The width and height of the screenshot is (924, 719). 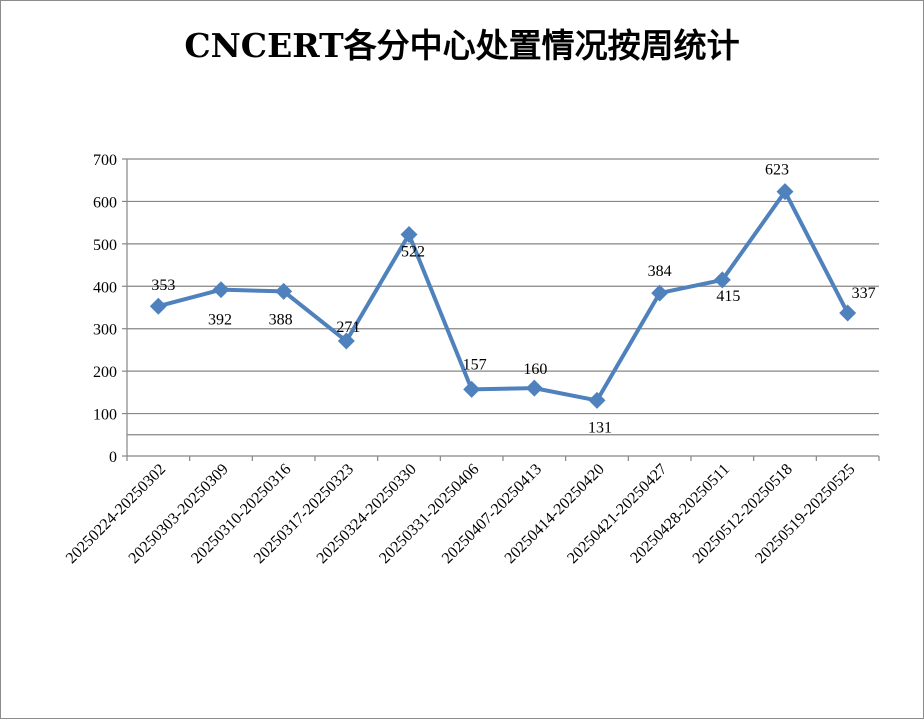 What do you see at coordinates (105, 309) in the screenshot?
I see `y-tick-labels: 0 100 200 300 400 500 600 700` at bounding box center [105, 309].